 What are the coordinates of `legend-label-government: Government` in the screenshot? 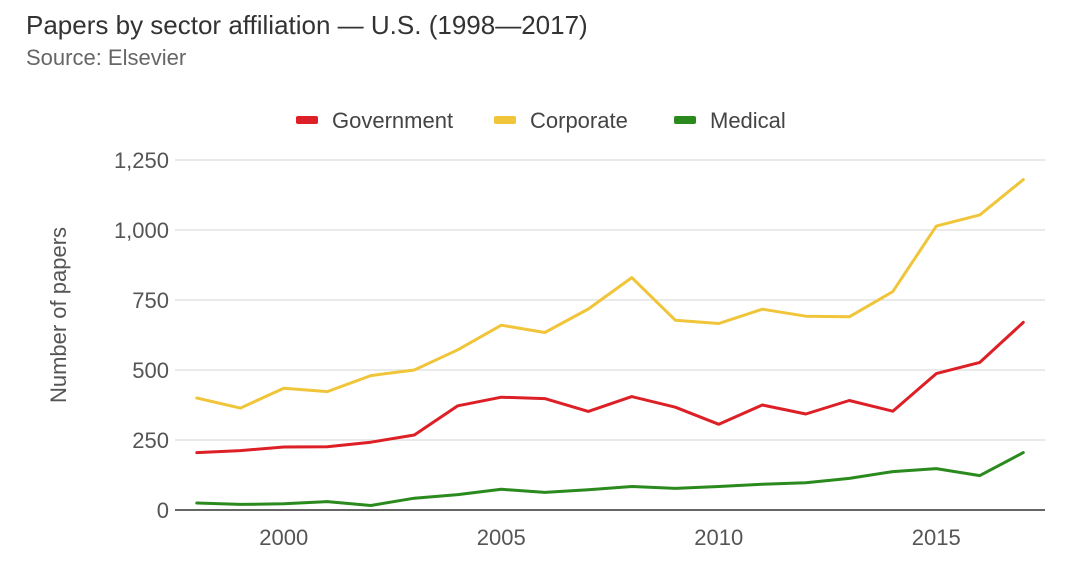 It's located at (392, 120).